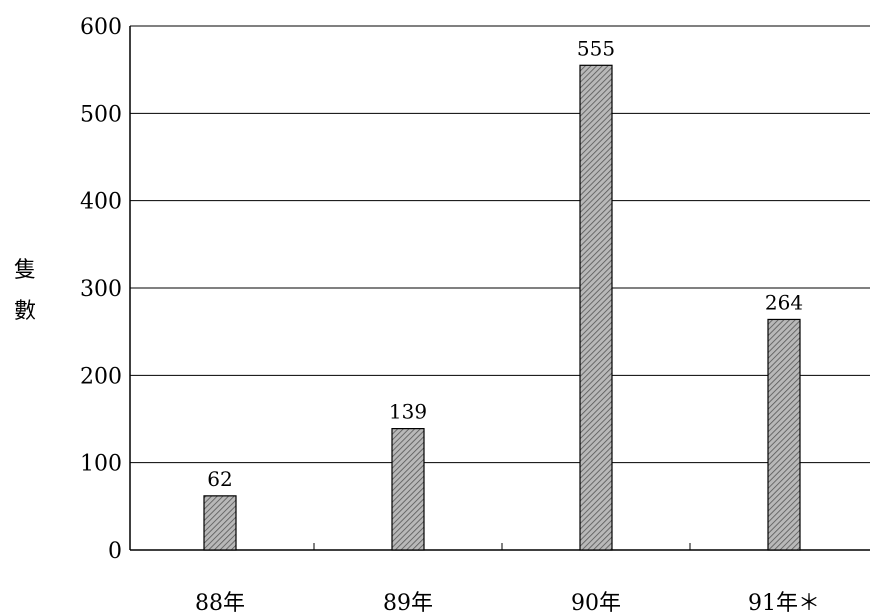  What do you see at coordinates (220, 603) in the screenshot?
I see `x-tick-label: 88年` at bounding box center [220, 603].